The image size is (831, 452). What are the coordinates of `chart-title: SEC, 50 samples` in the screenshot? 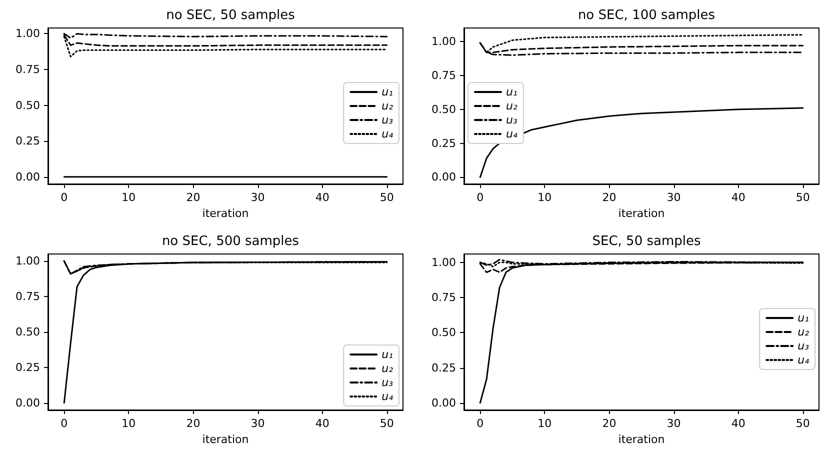 It's located at (646, 241).